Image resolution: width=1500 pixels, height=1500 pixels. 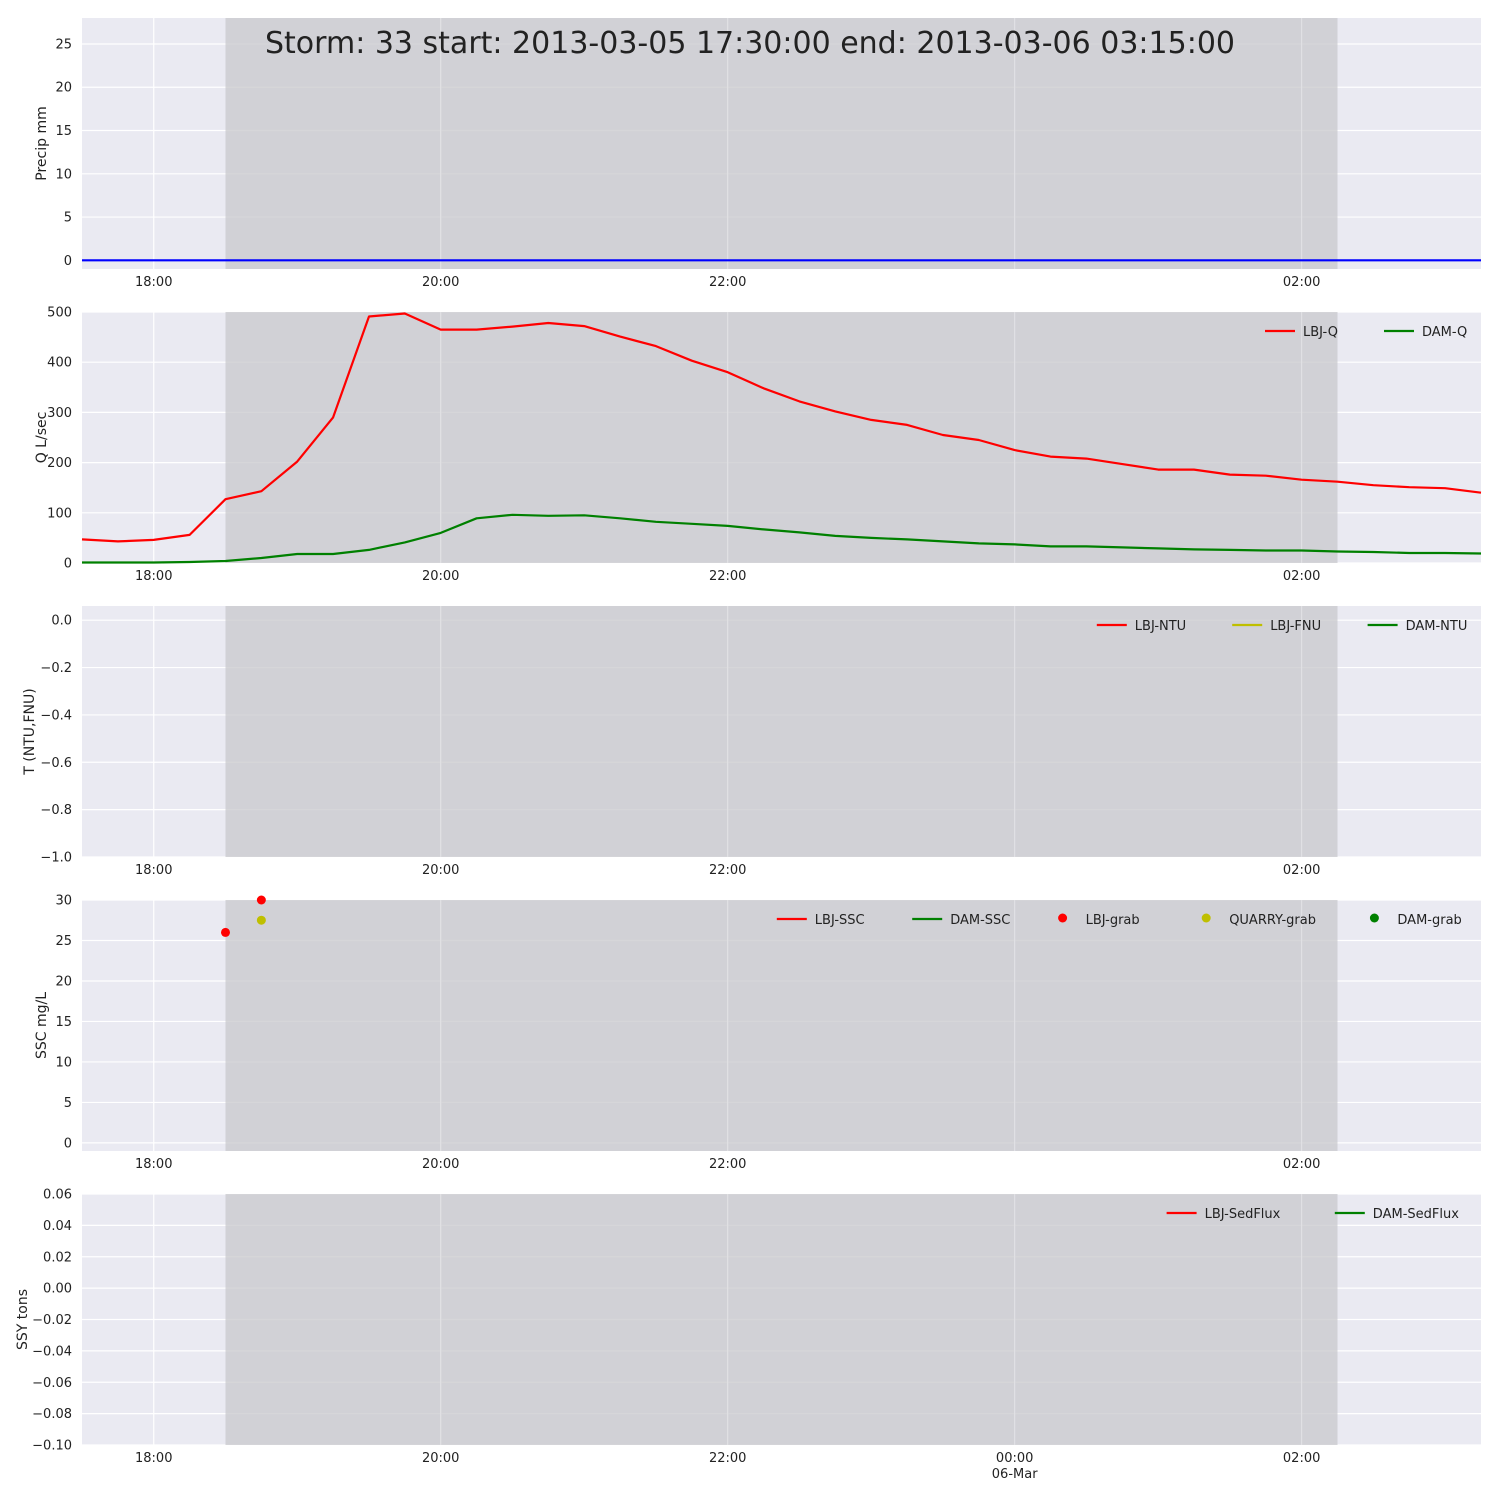 What do you see at coordinates (1444, 332) in the screenshot?
I see `legend-label: DAM-Q` at bounding box center [1444, 332].